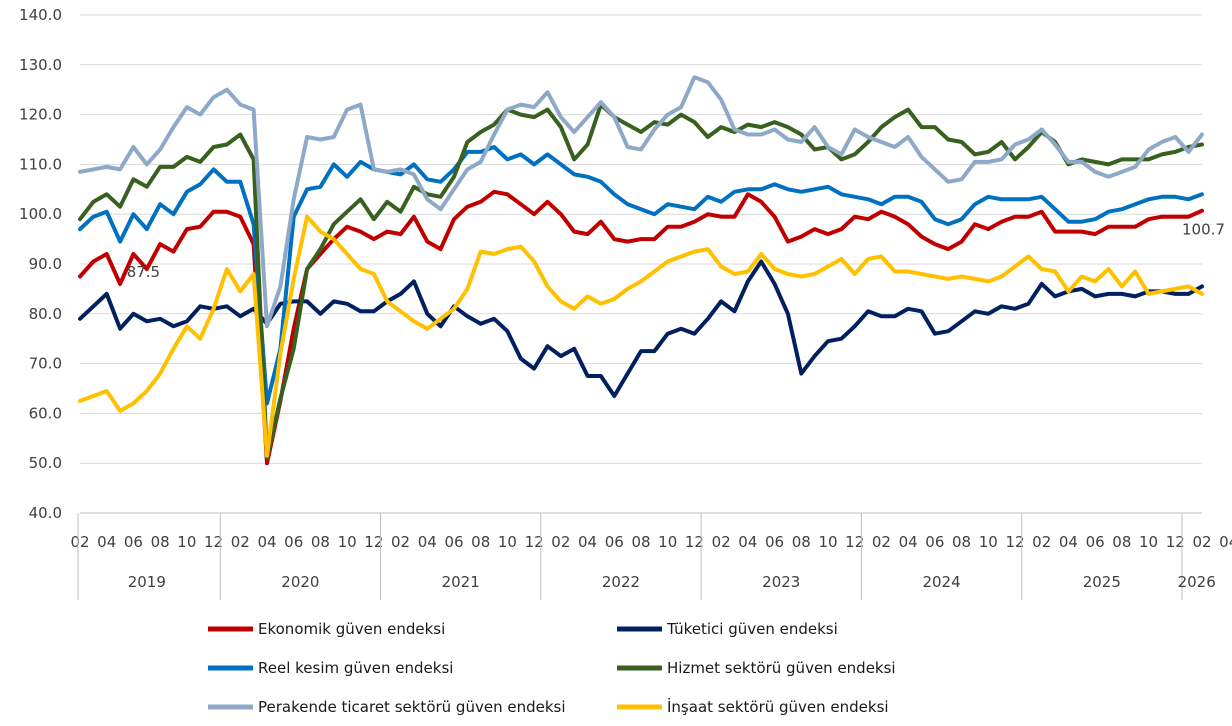  I want to click on year-label: 2026, so click(1197, 582).